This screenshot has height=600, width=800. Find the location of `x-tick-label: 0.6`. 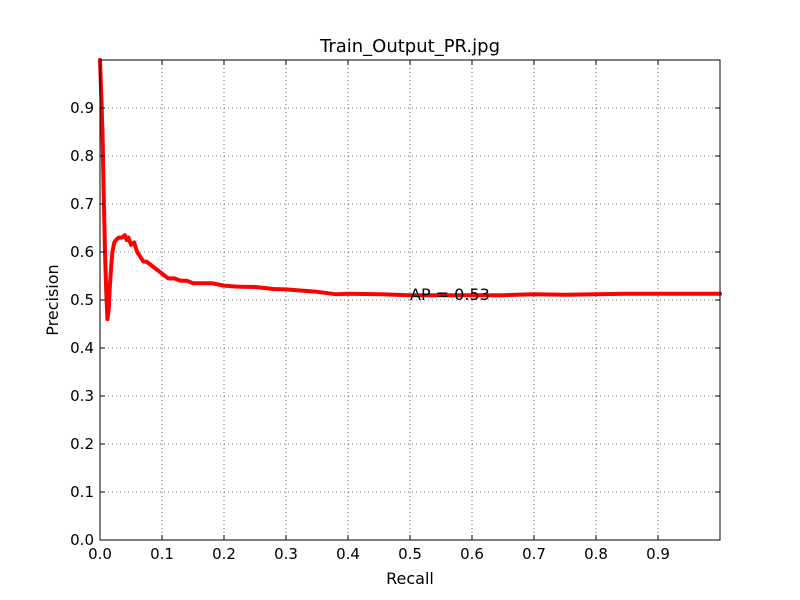

x-tick-label: 0.6 is located at coordinates (472, 554).